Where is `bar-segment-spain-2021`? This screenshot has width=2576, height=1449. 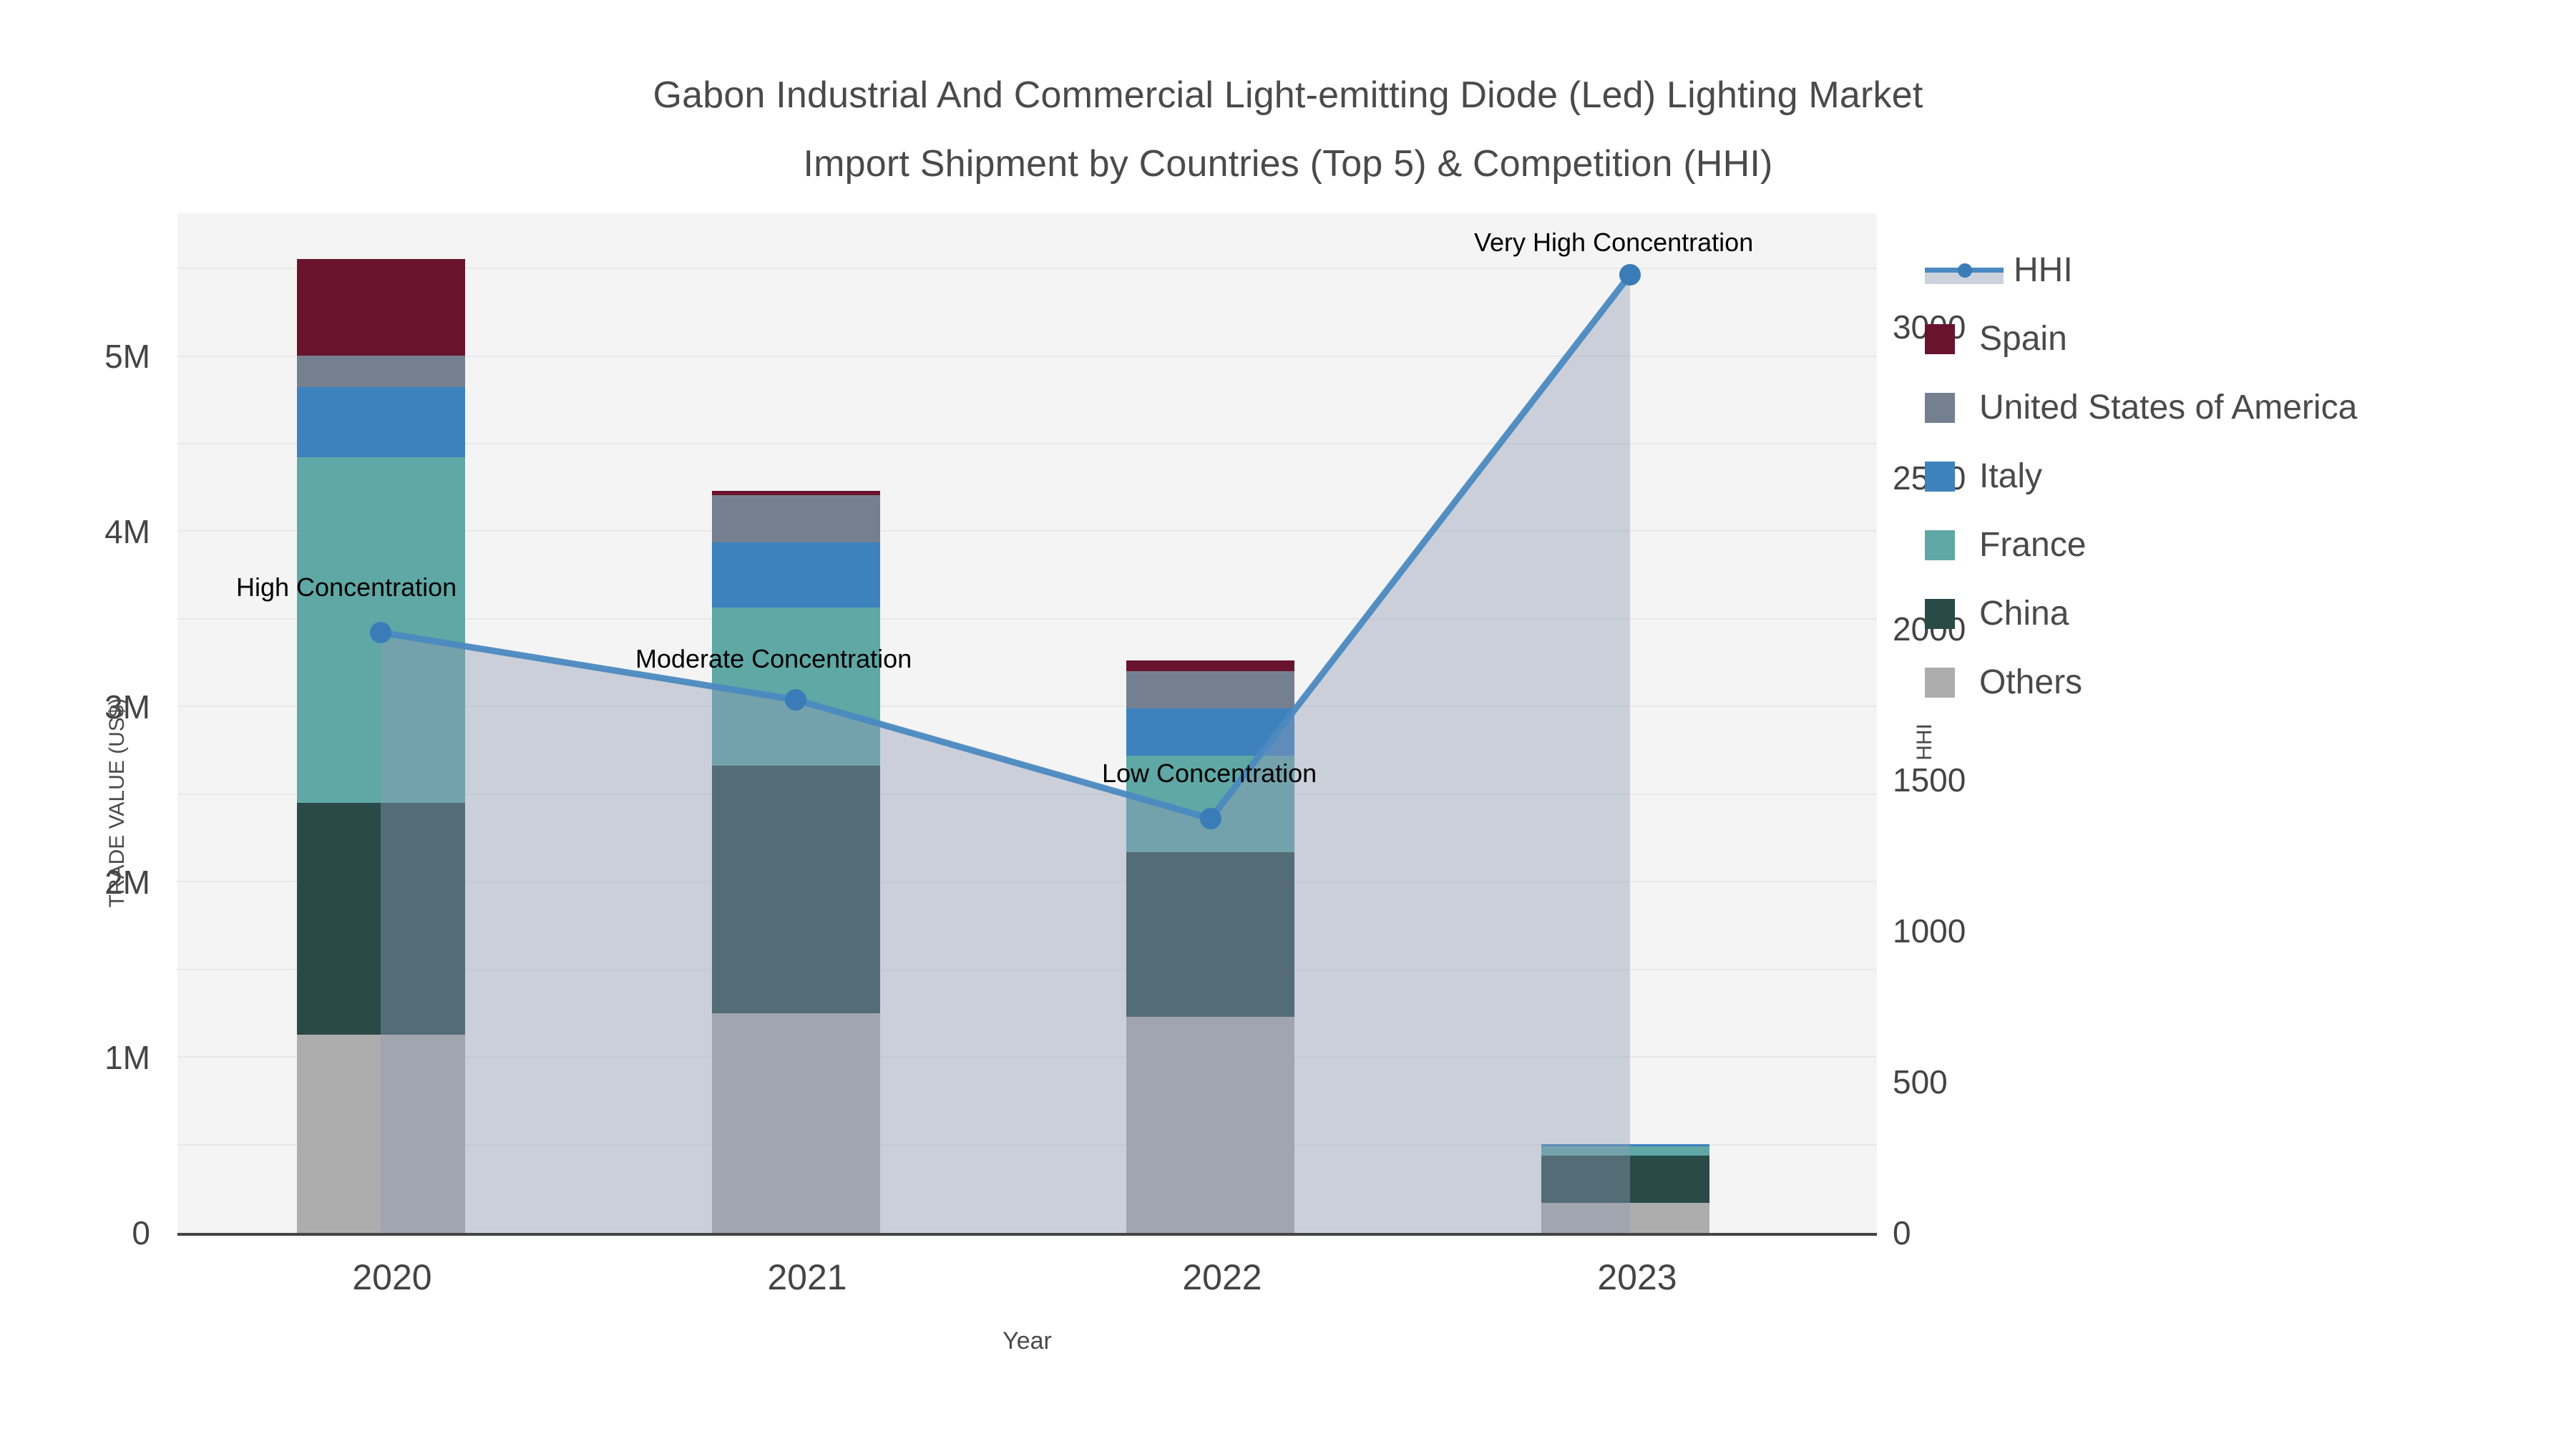
bar-segment-spain-2021 is located at coordinates (796, 493).